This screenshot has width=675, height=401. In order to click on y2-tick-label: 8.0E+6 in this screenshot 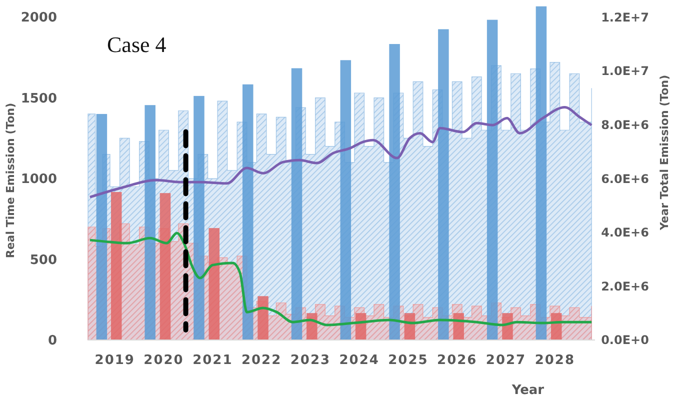, I will do `click(625, 125)`.